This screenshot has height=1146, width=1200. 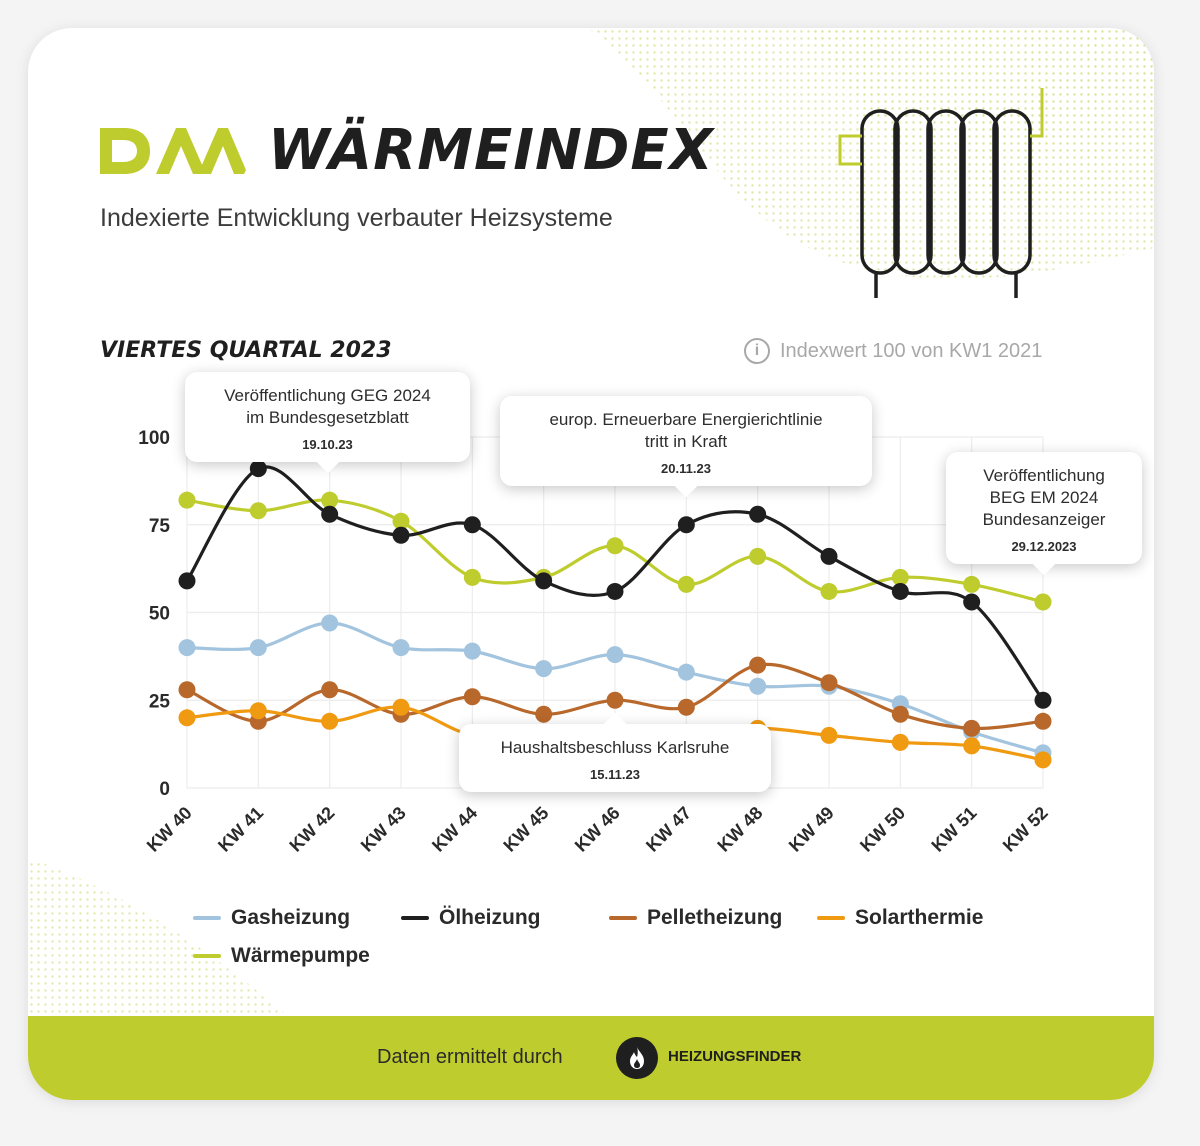 What do you see at coordinates (159, 614) in the screenshot?
I see `y-tick-label: 50` at bounding box center [159, 614].